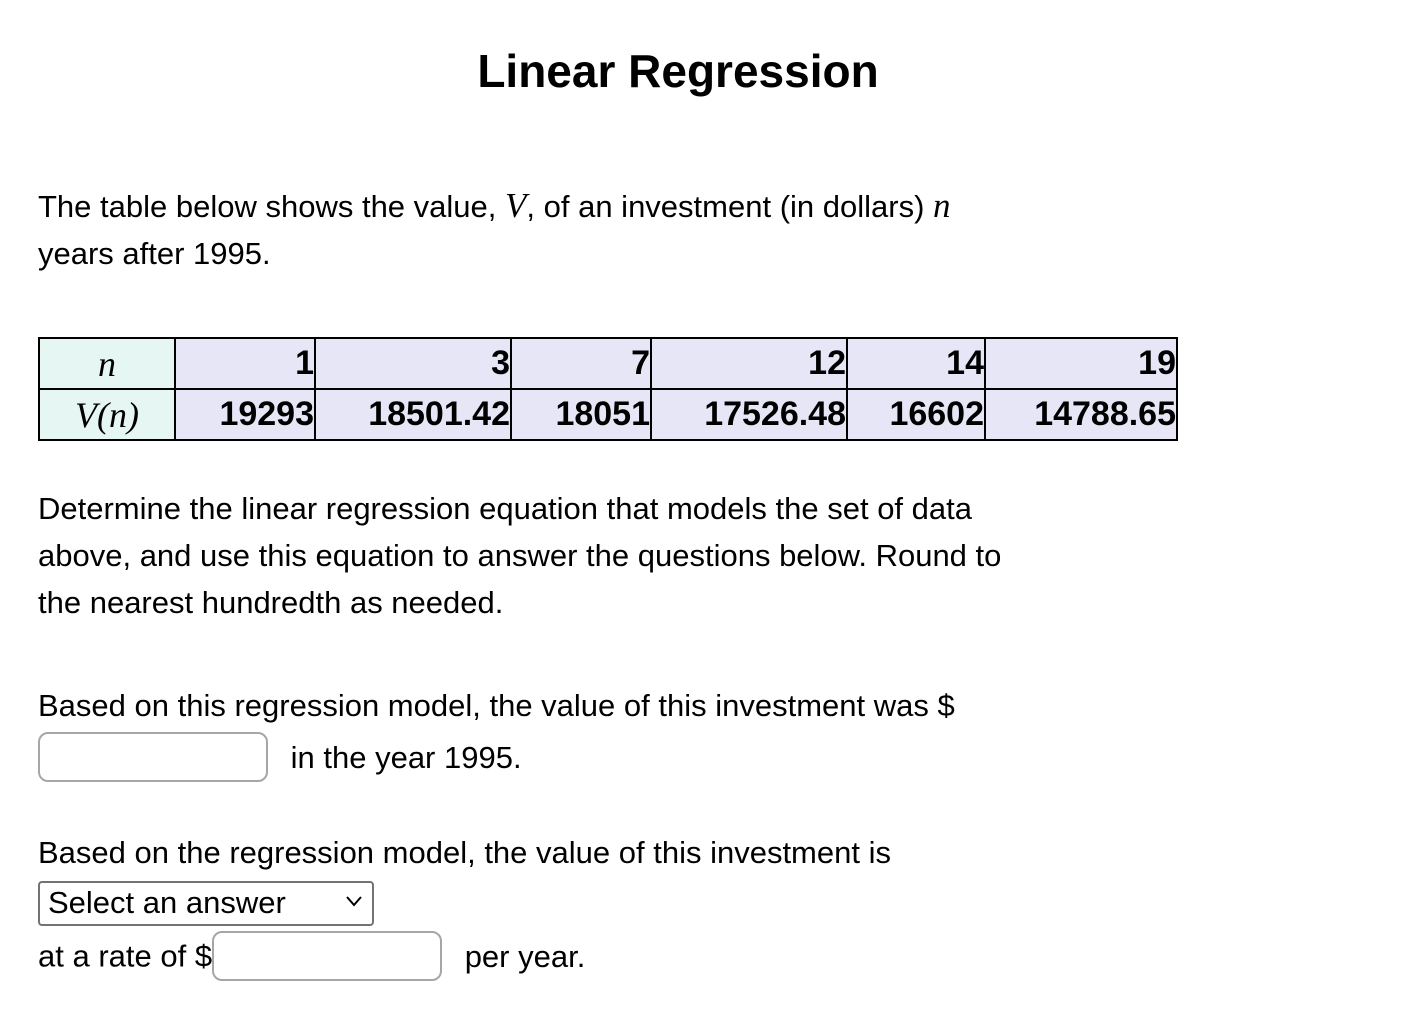 This screenshot has width=1428, height=1024. I want to click on answer-select-wrap: Select an answer, so click(206, 902).